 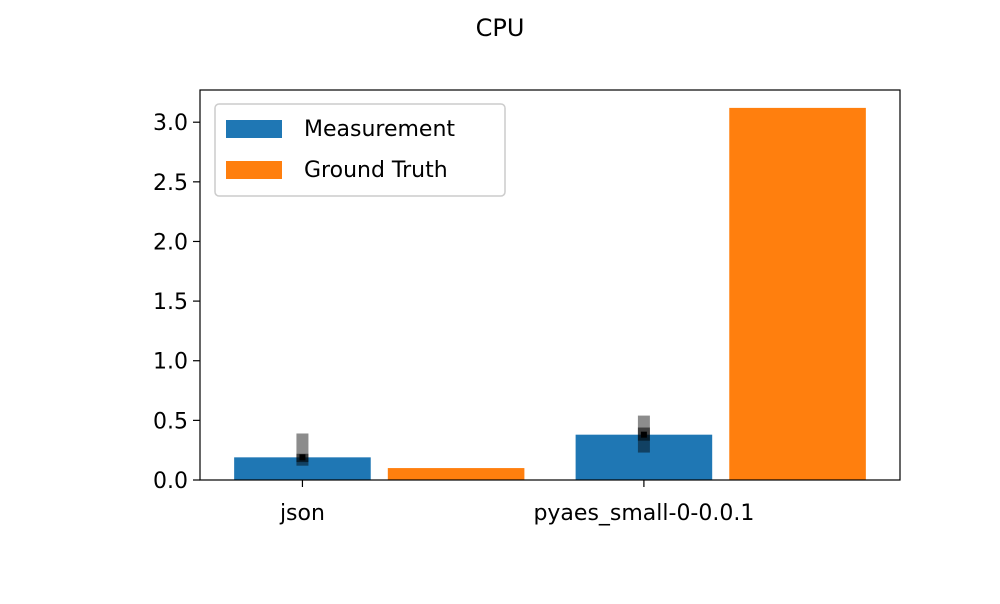 I want to click on y-tick-label-4: 2.0, so click(x=170, y=242).